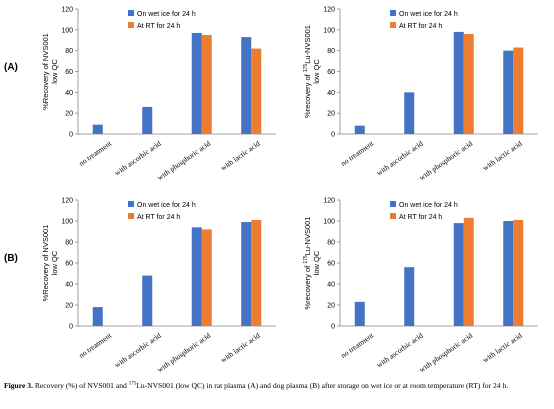 This screenshot has height=409, width=554. I want to click on caption-label: Figure 3., so click(18, 385).